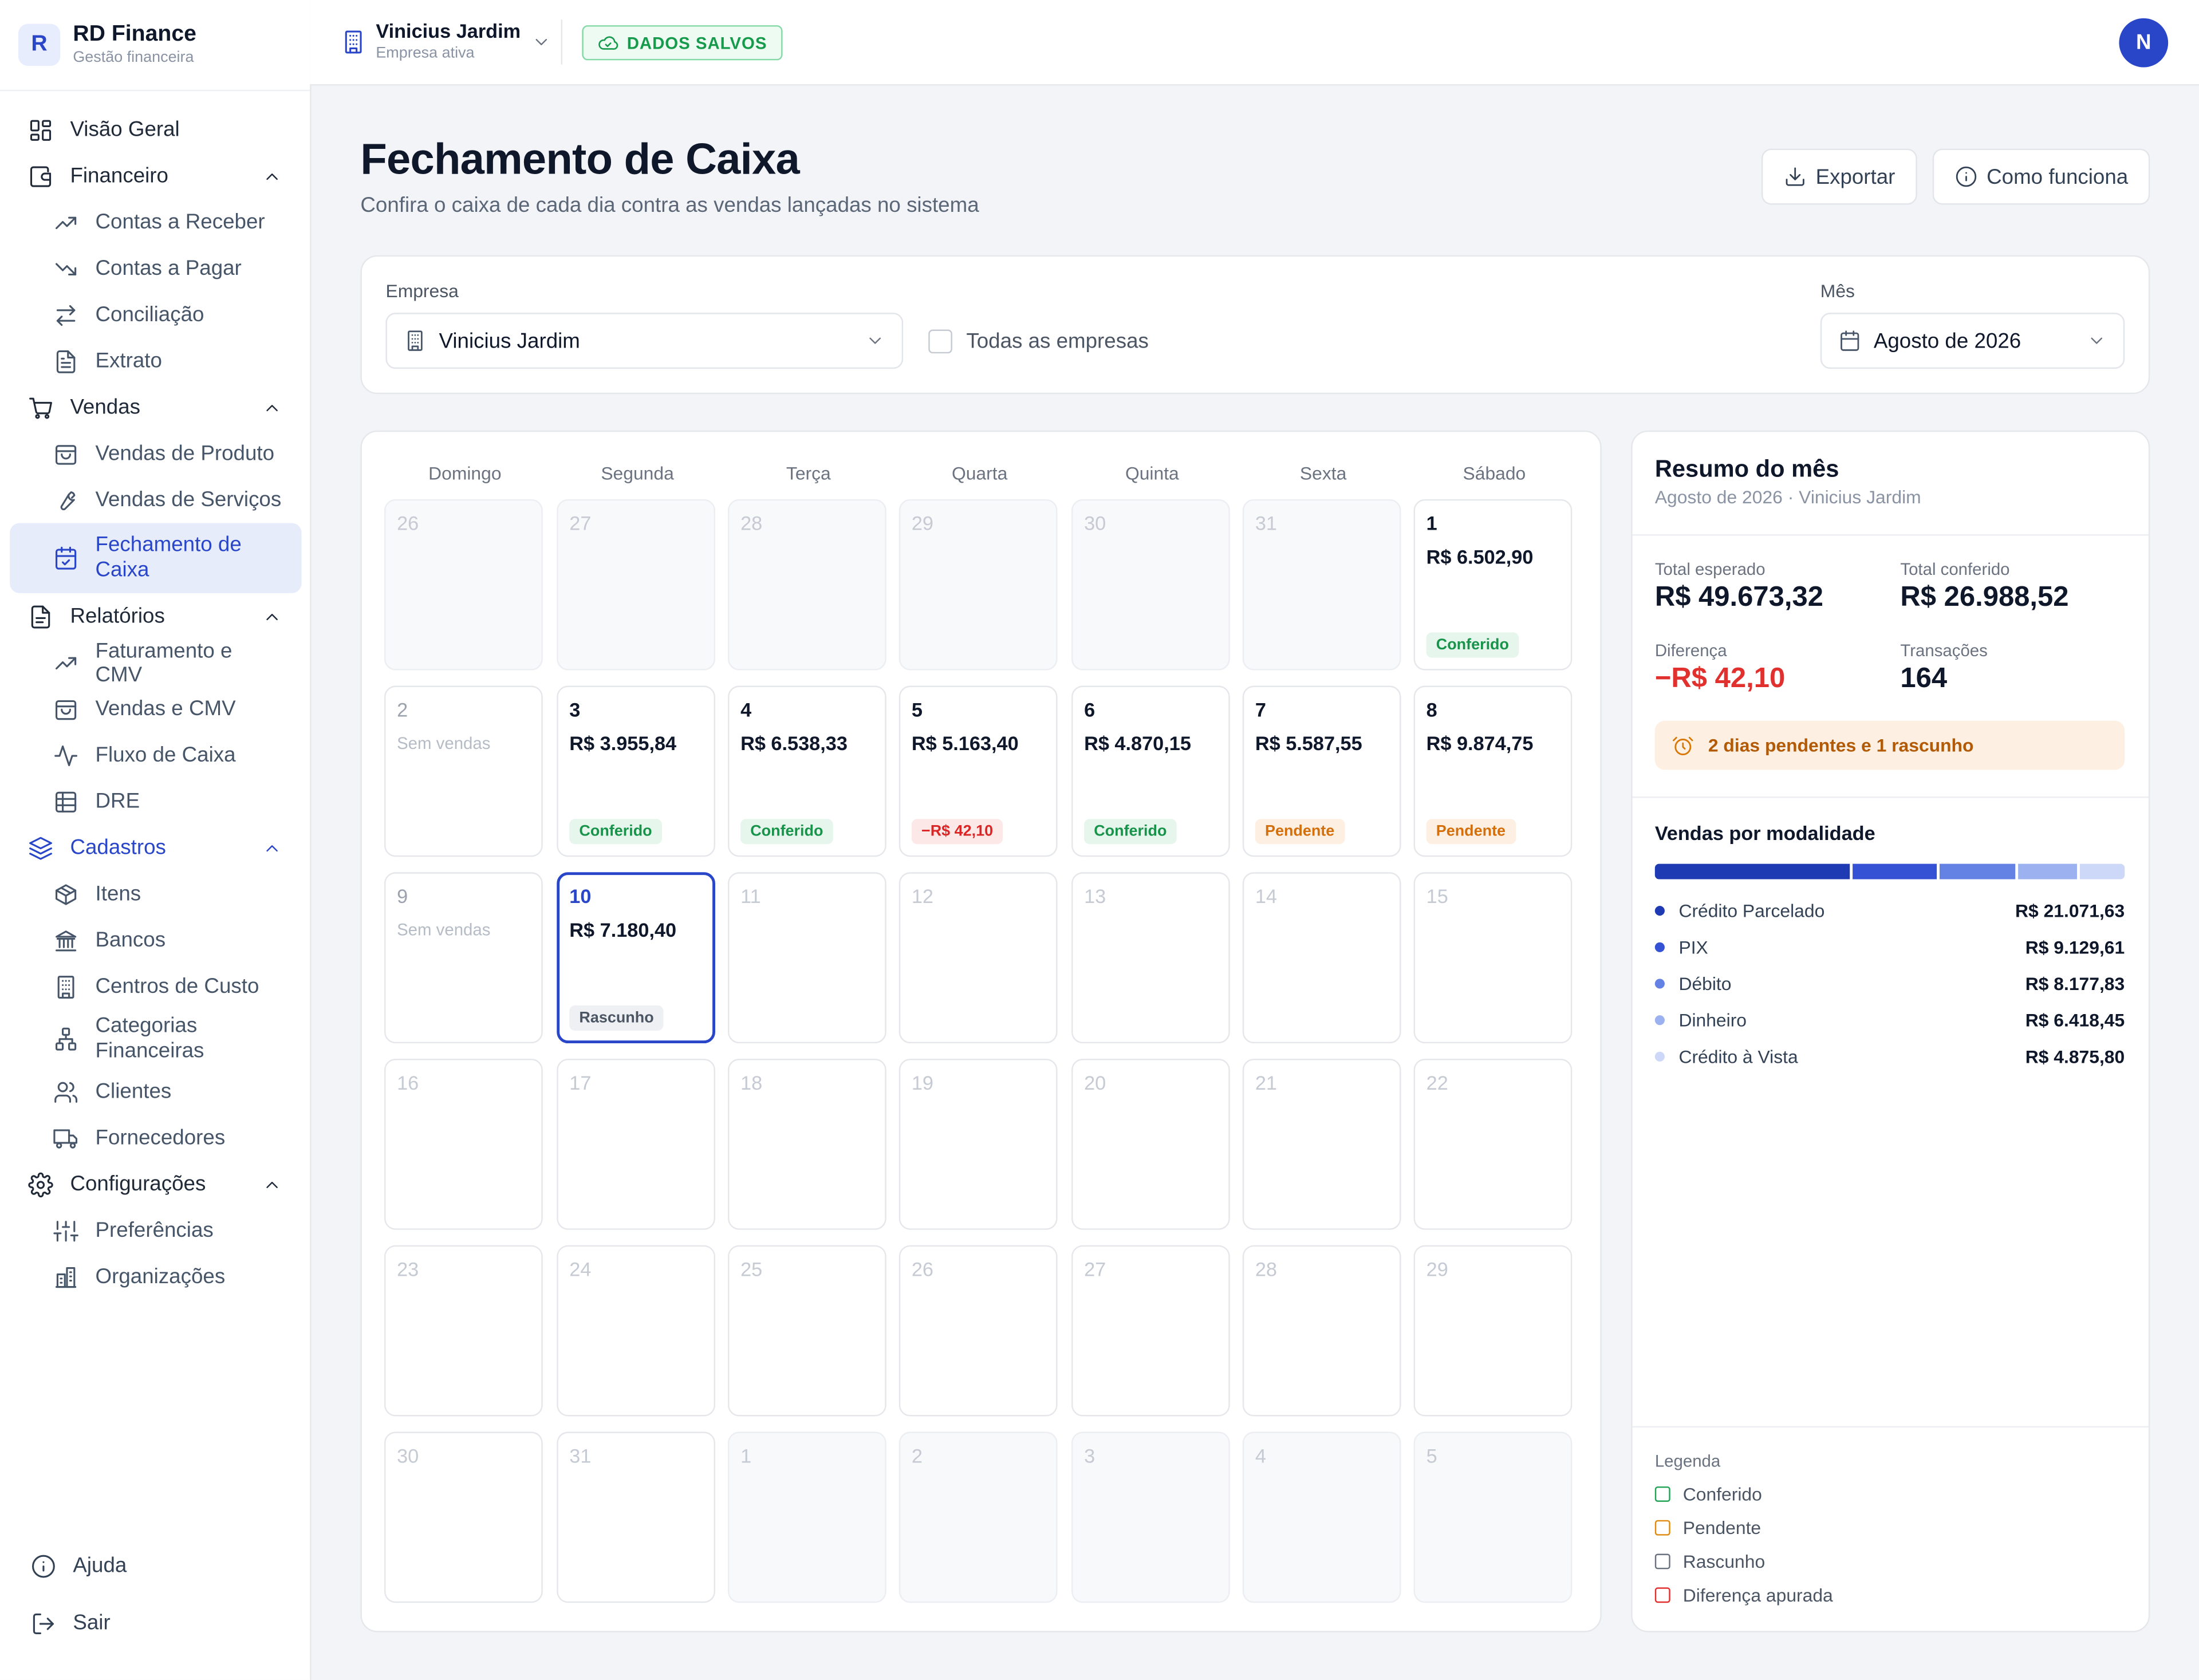 The width and height of the screenshot is (2199, 1680). I want to click on sidebar-section-cadastros: Cadastros, so click(155, 848).